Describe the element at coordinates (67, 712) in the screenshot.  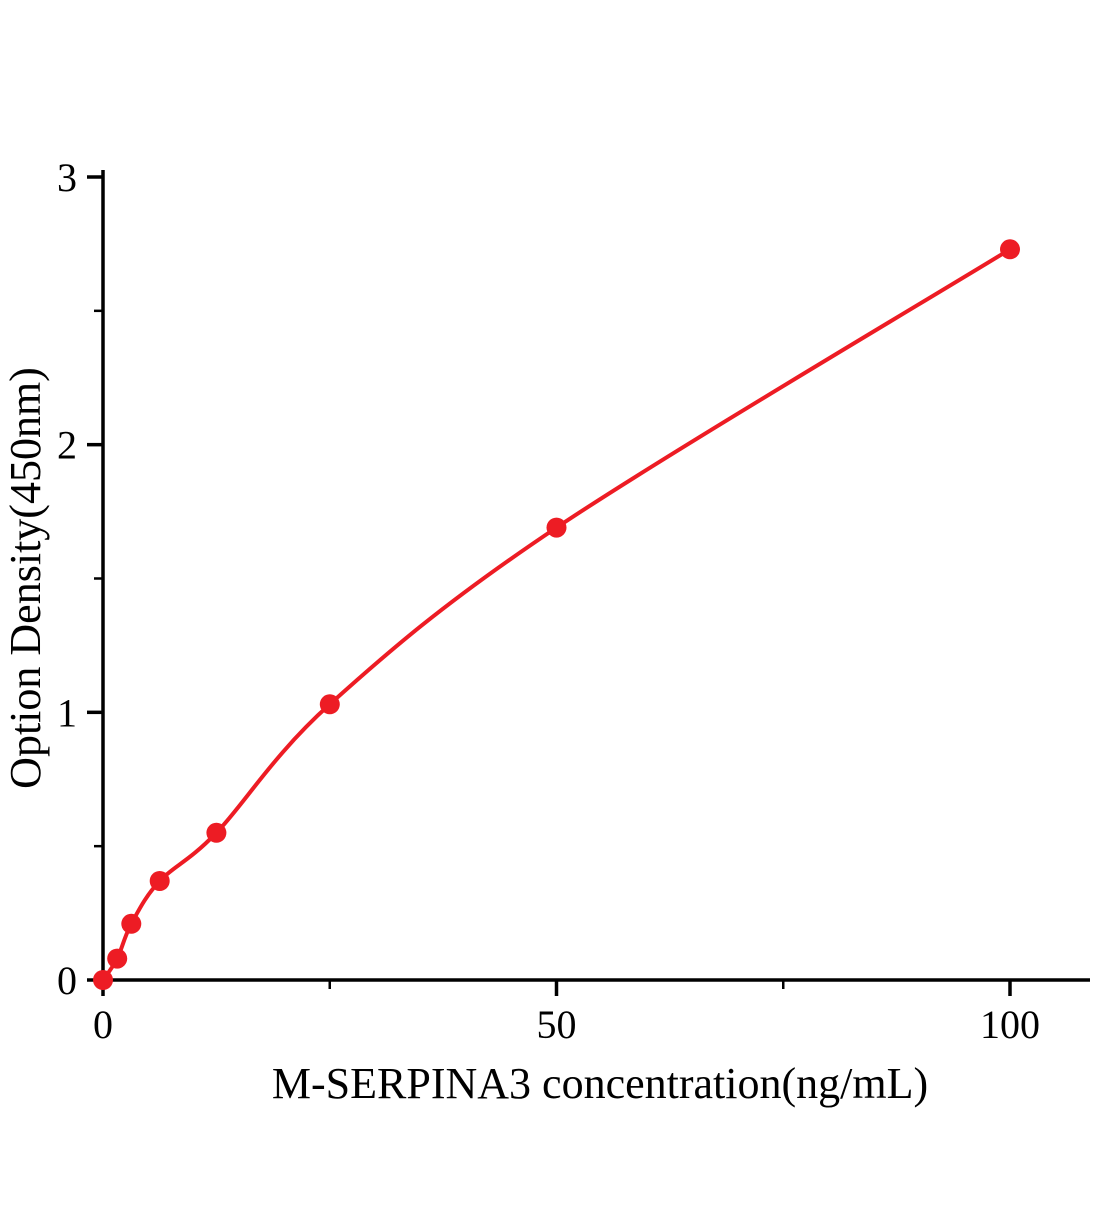
I see `y-tick-label: 1` at that location.